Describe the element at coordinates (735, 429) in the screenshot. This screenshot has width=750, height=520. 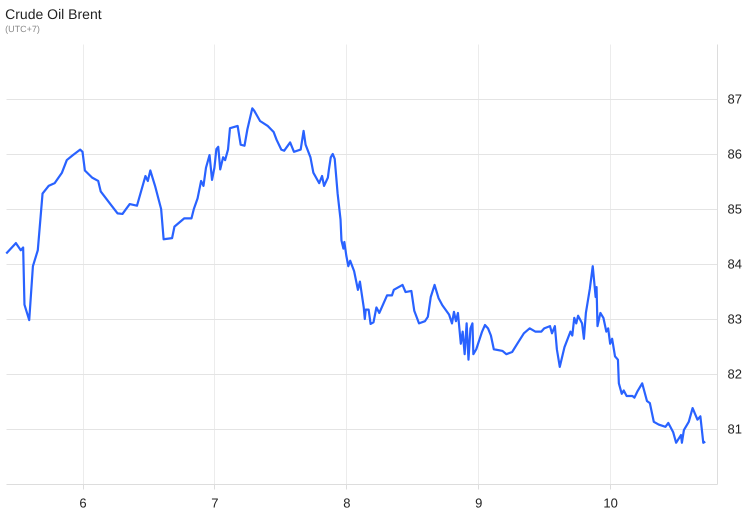
I see `y-tick-label: 81` at that location.